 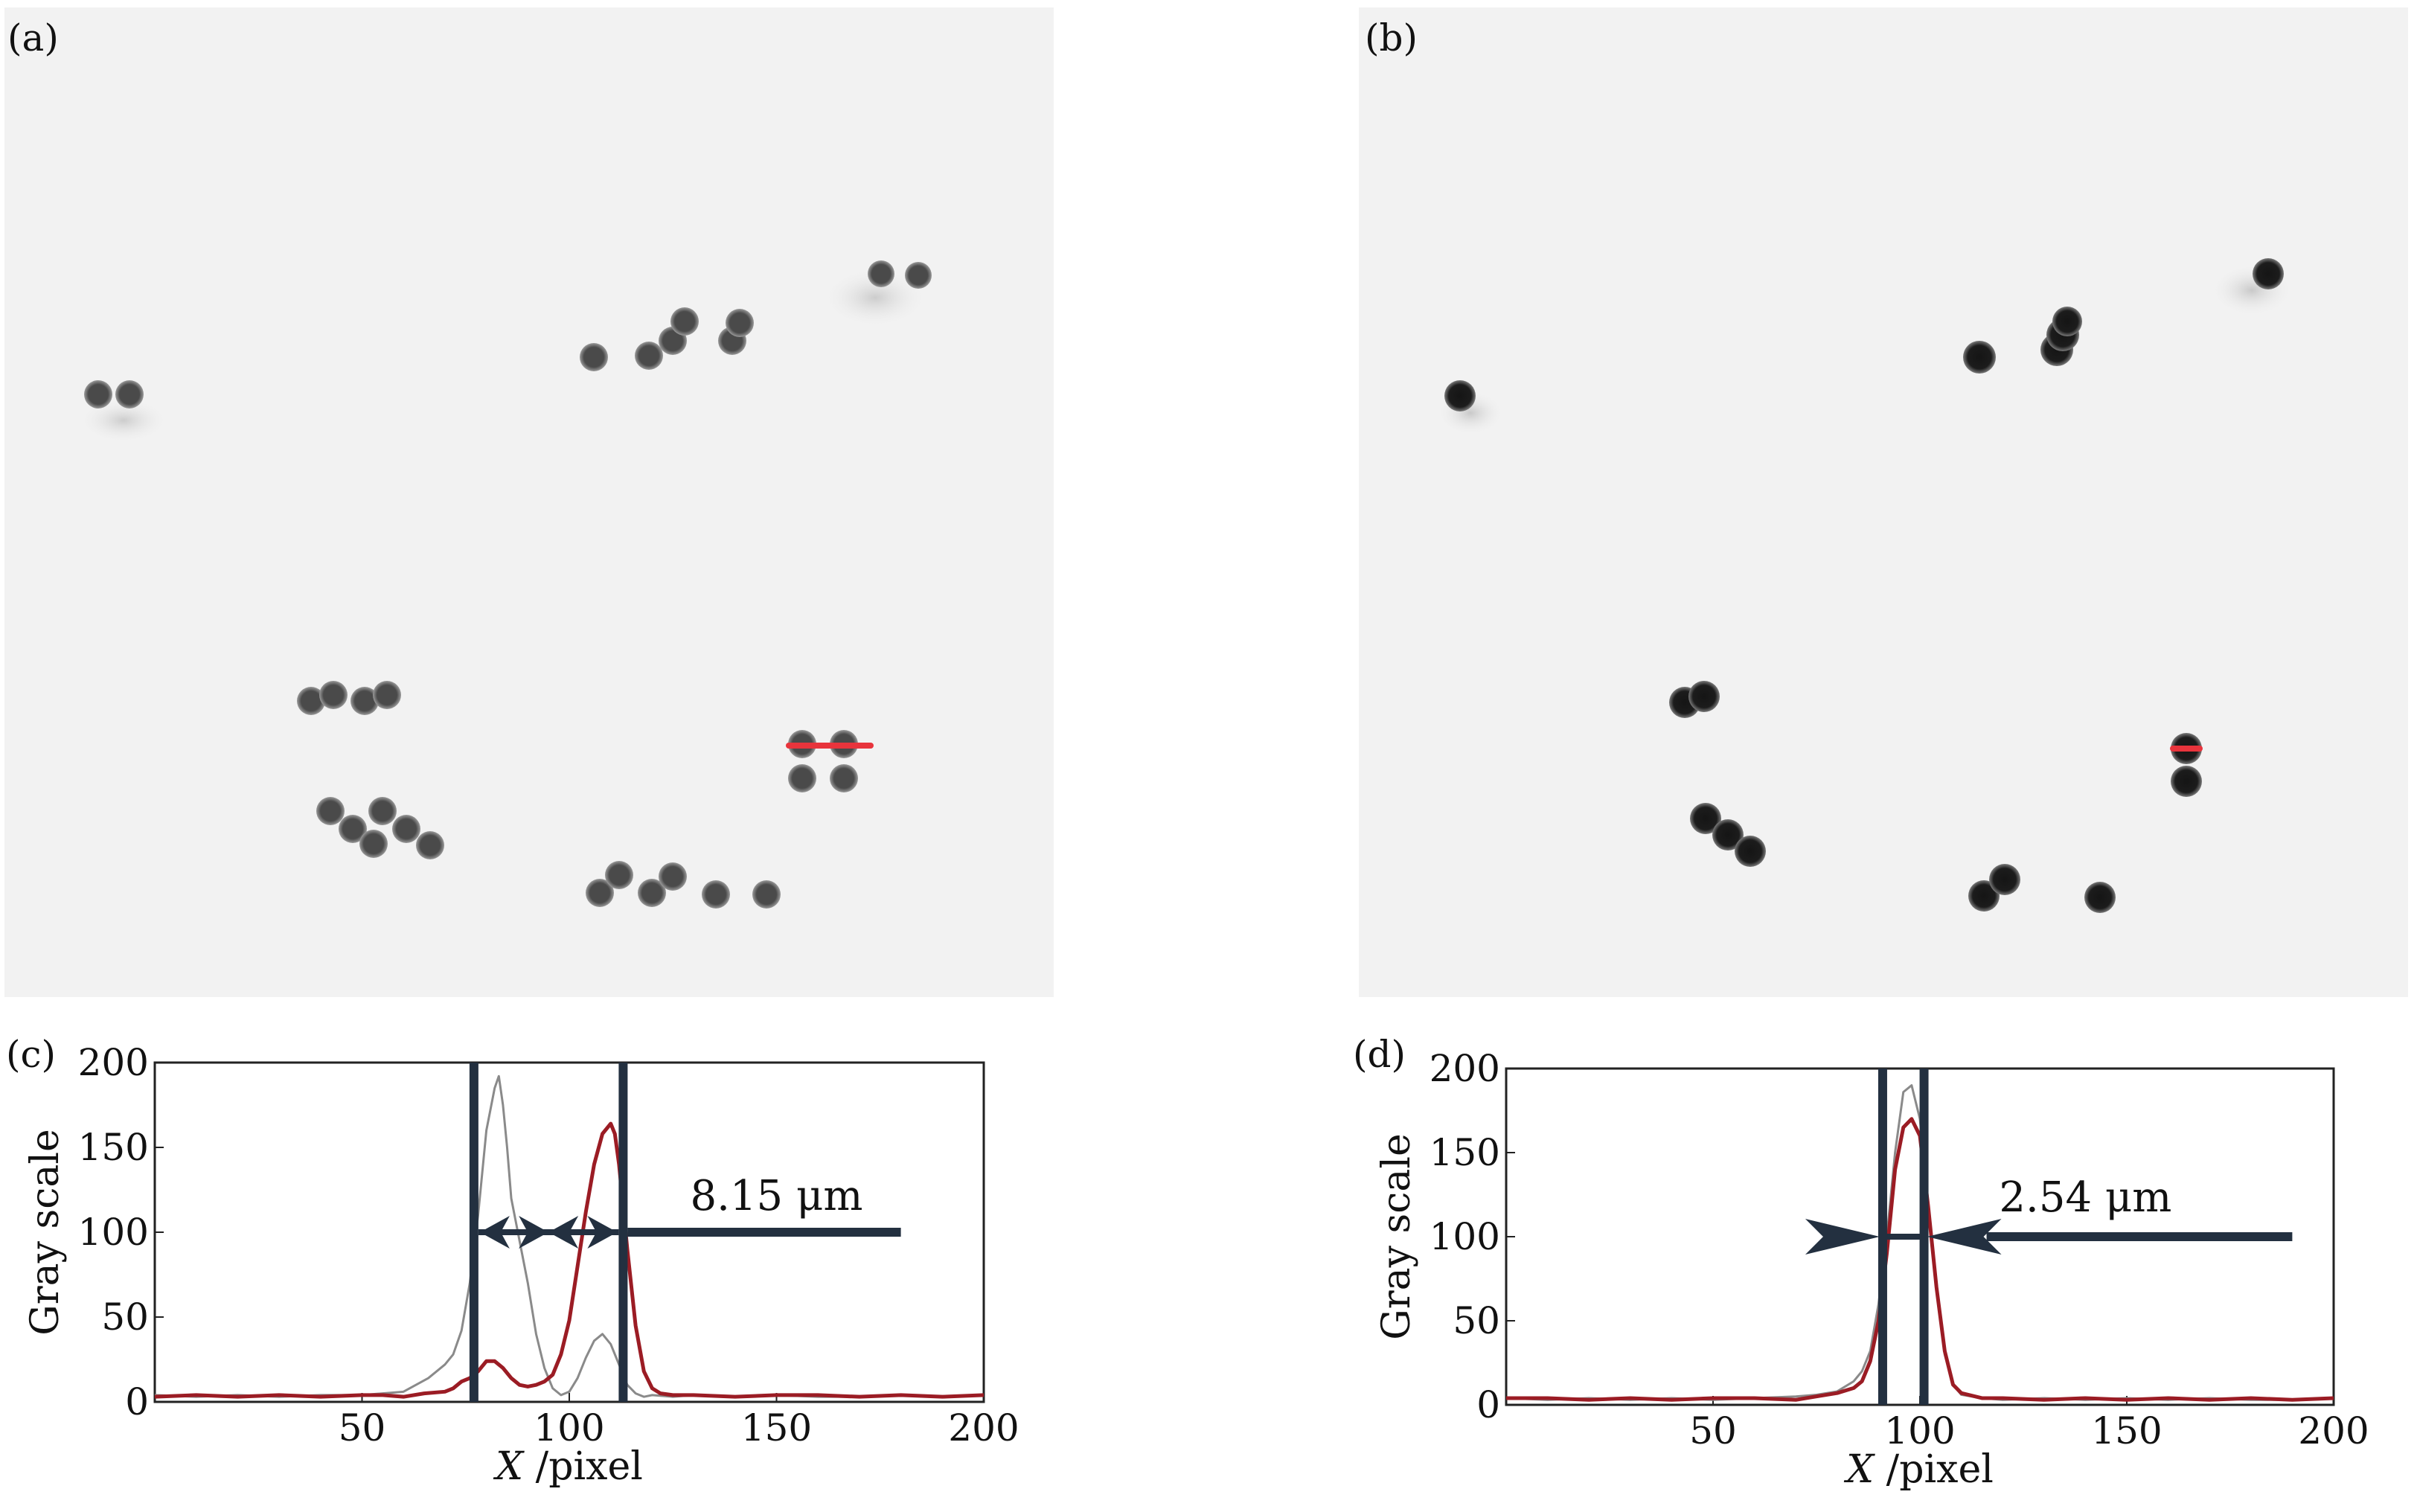 What do you see at coordinates (2085, 1197) in the screenshot?
I see `fwhm-annotation: 2.54 μm` at bounding box center [2085, 1197].